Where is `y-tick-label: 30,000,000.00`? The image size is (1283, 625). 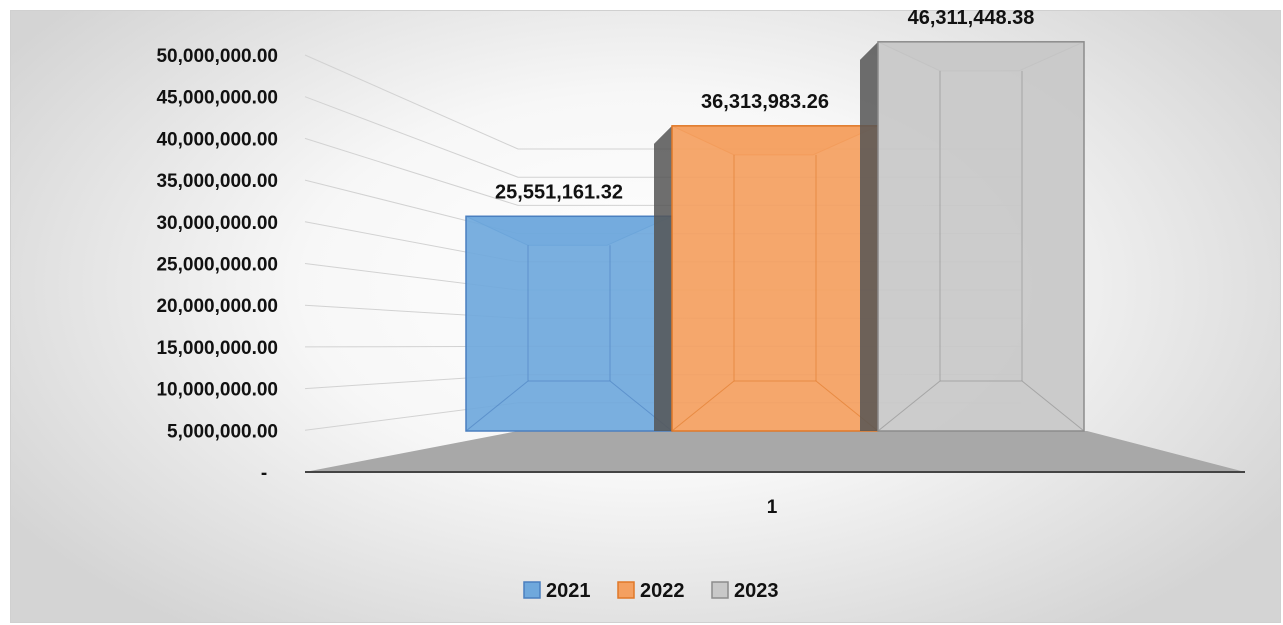
y-tick-label: 30,000,000.00 is located at coordinates (217, 223).